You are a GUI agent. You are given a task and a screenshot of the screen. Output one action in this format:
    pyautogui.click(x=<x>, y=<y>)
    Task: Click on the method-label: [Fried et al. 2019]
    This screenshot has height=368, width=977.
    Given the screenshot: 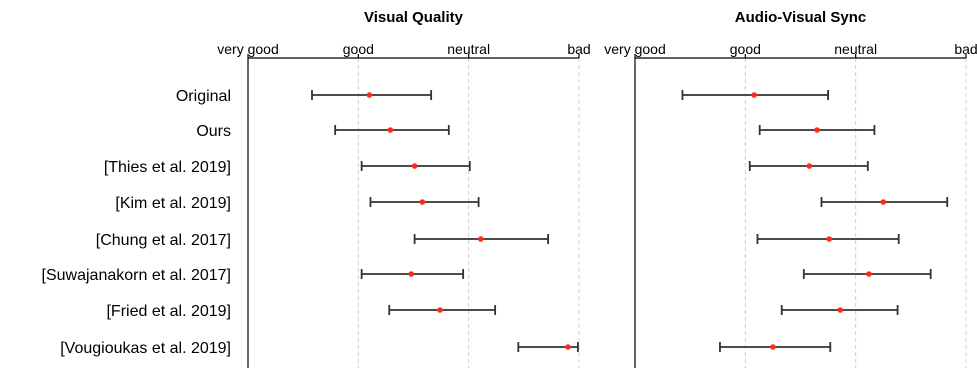 What is the action you would take?
    pyautogui.click(x=168, y=311)
    